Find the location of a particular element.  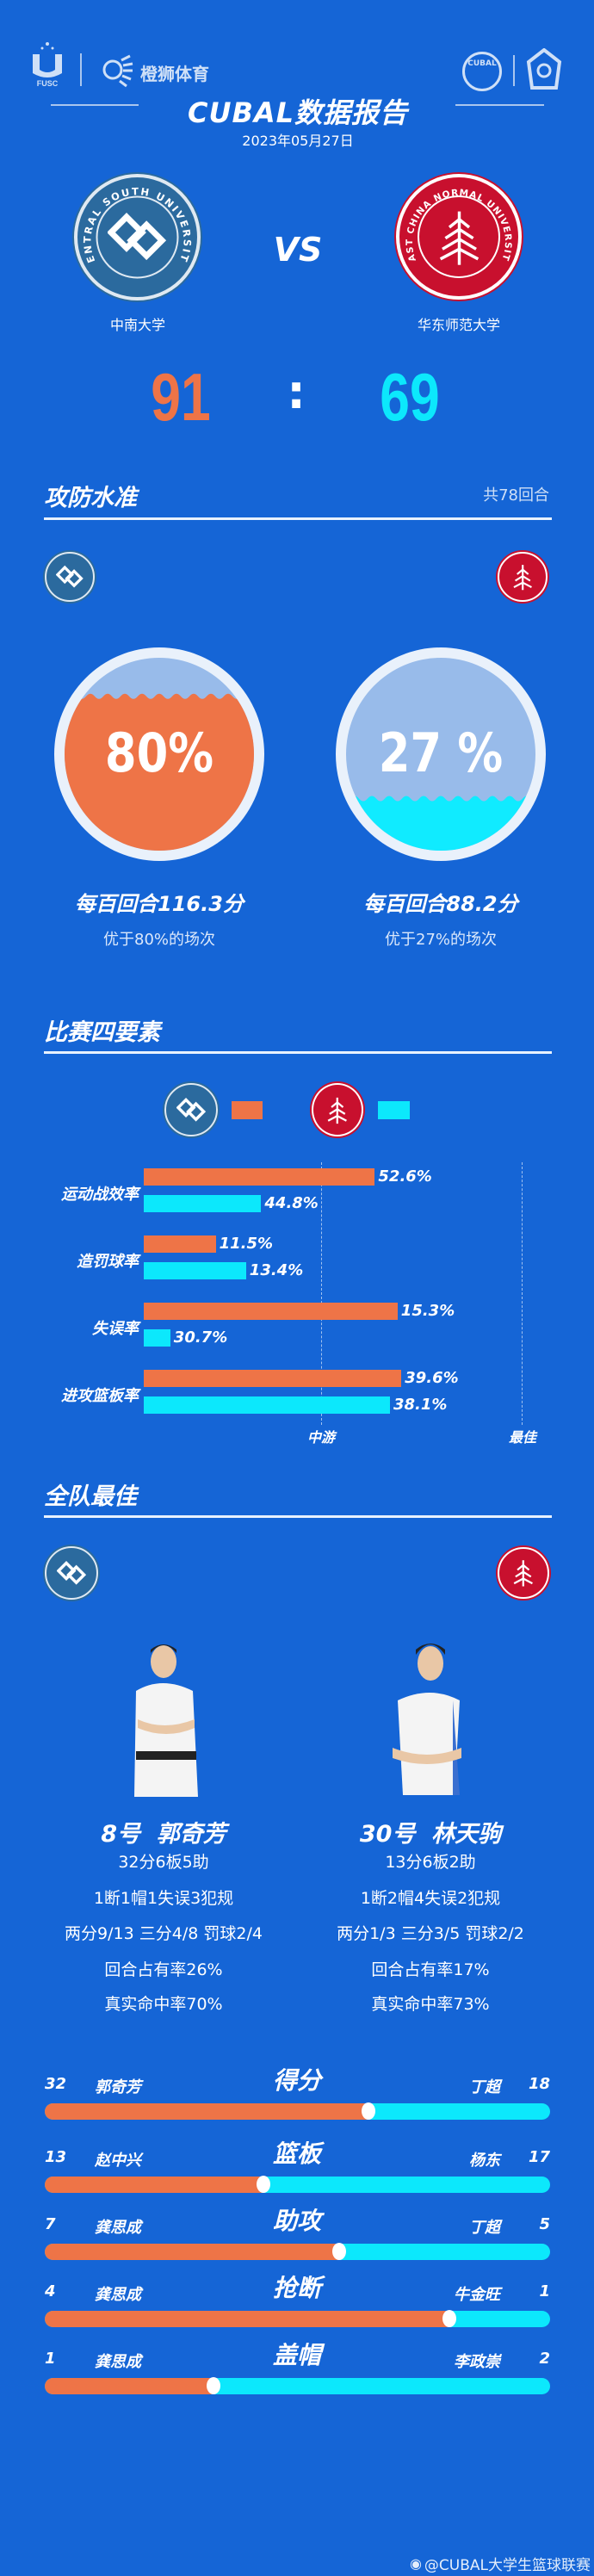

legend-home-swatch is located at coordinates (247, 1110).